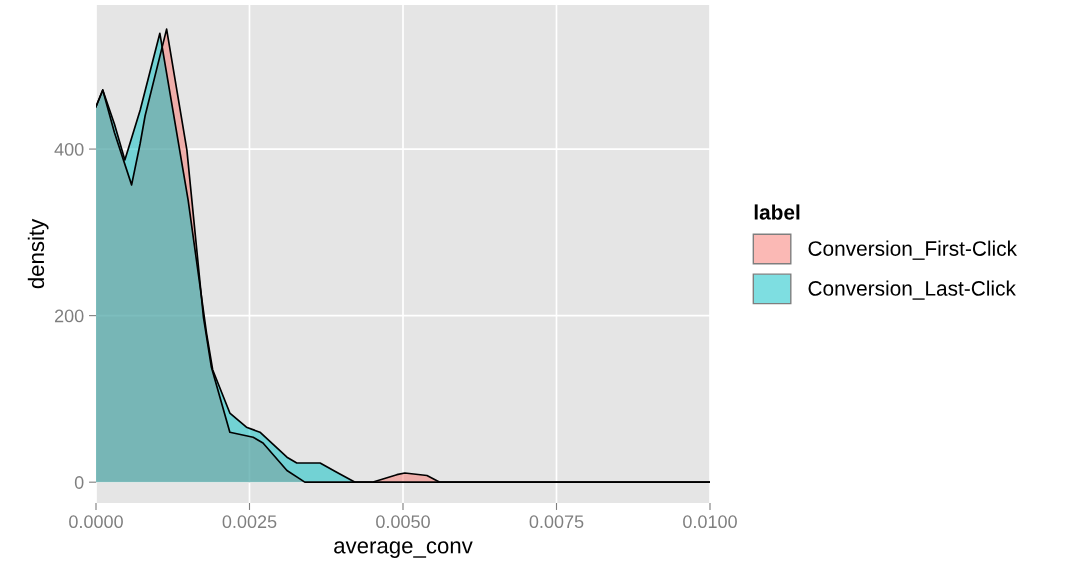  I want to click on x-tick-label: 0.0000, so click(96, 522).